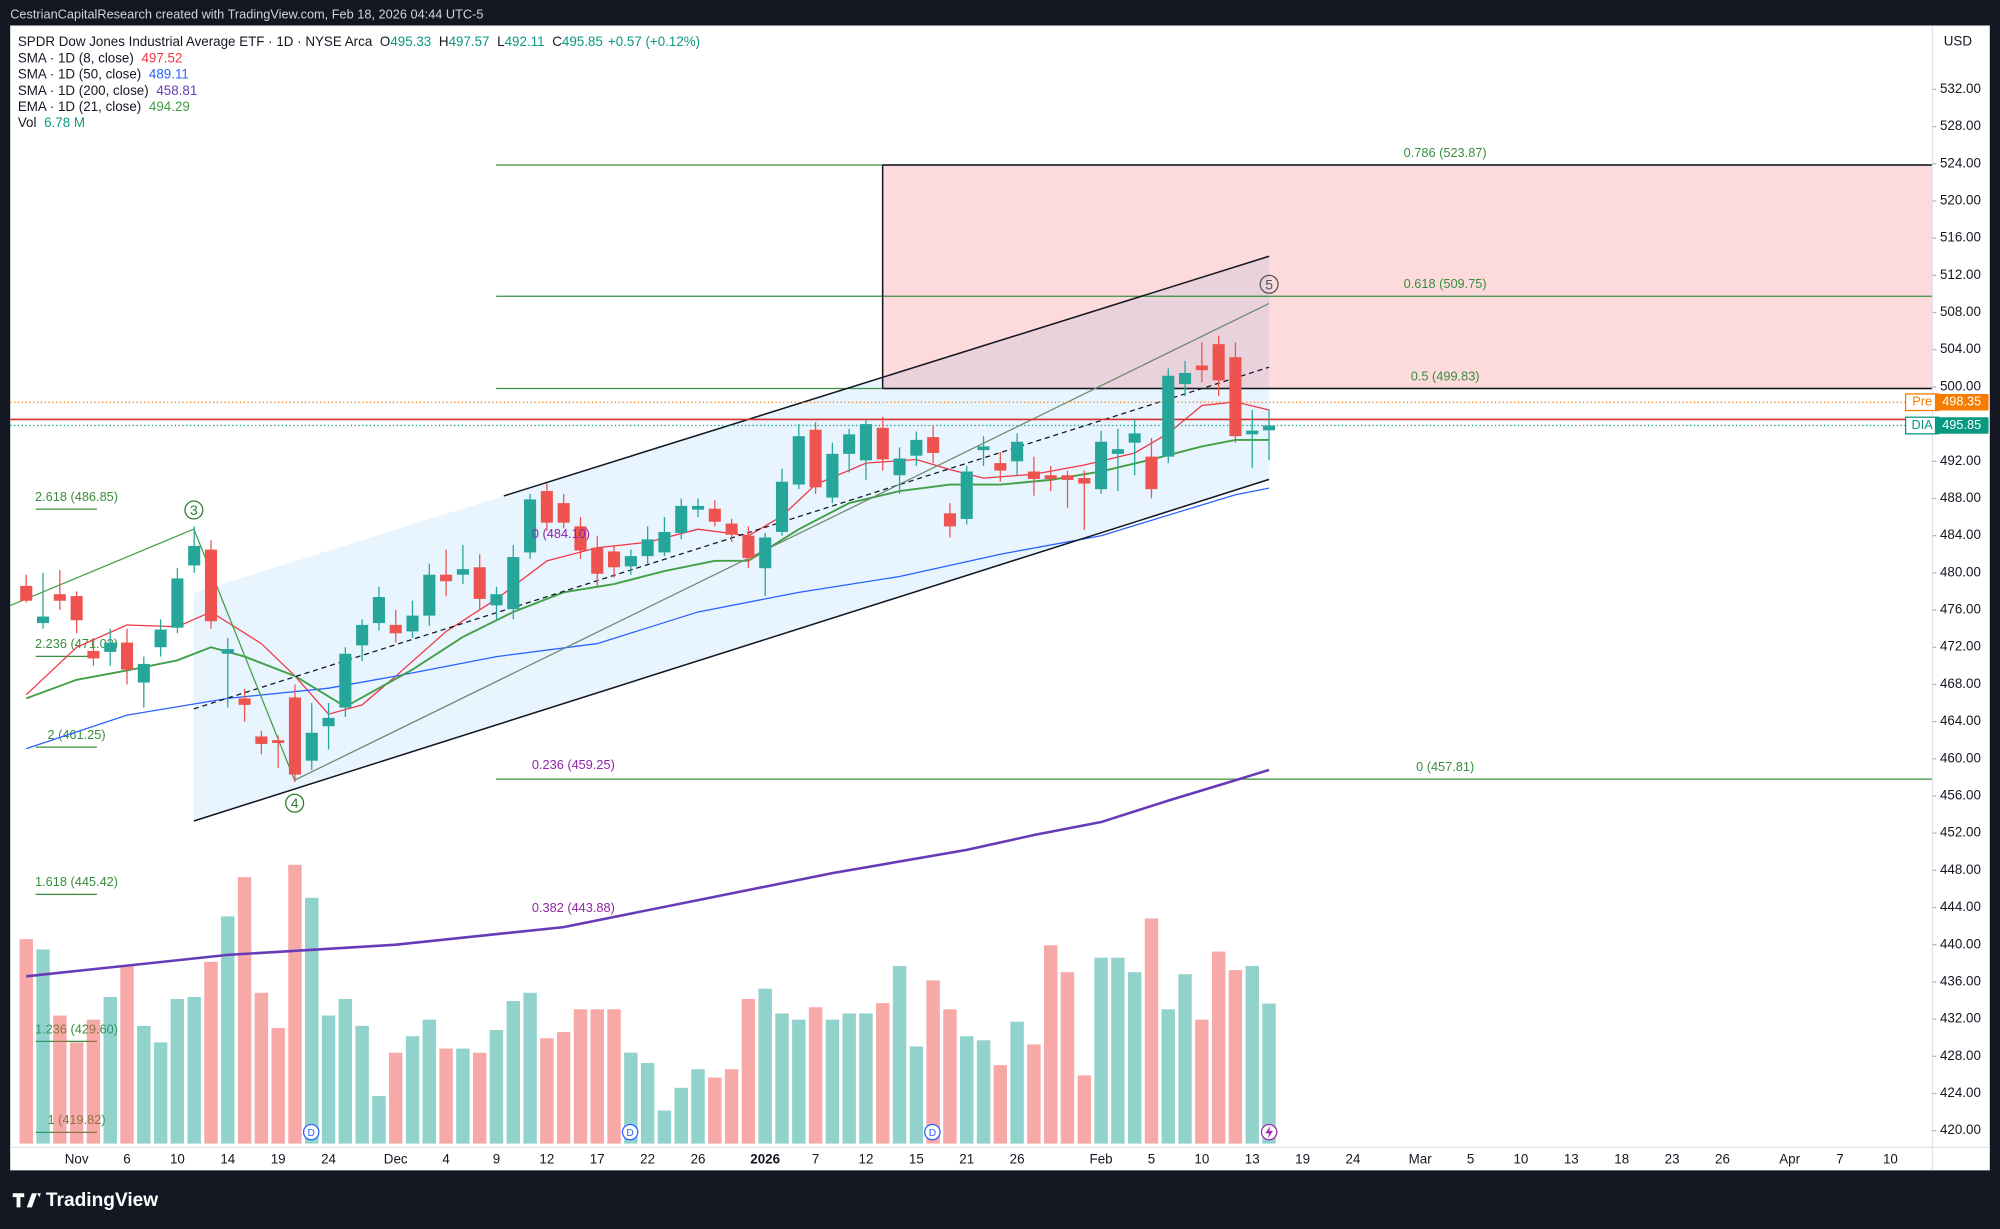 This screenshot has width=2000, height=1229. What do you see at coordinates (1960, 88) in the screenshot?
I see `y-tick-label: 532.00` at bounding box center [1960, 88].